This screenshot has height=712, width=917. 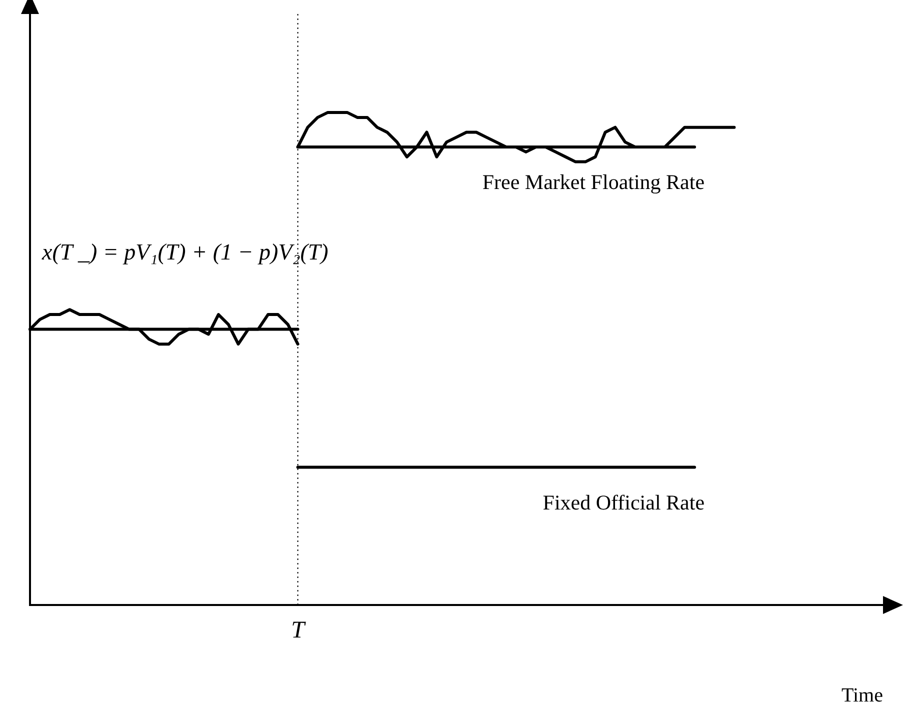 I want to click on series-label: Fixed Official Rate, so click(x=623, y=502).